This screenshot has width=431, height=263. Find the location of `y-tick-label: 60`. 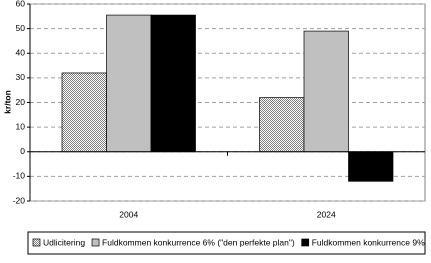

y-tick-label: 60 is located at coordinates (21, 4).